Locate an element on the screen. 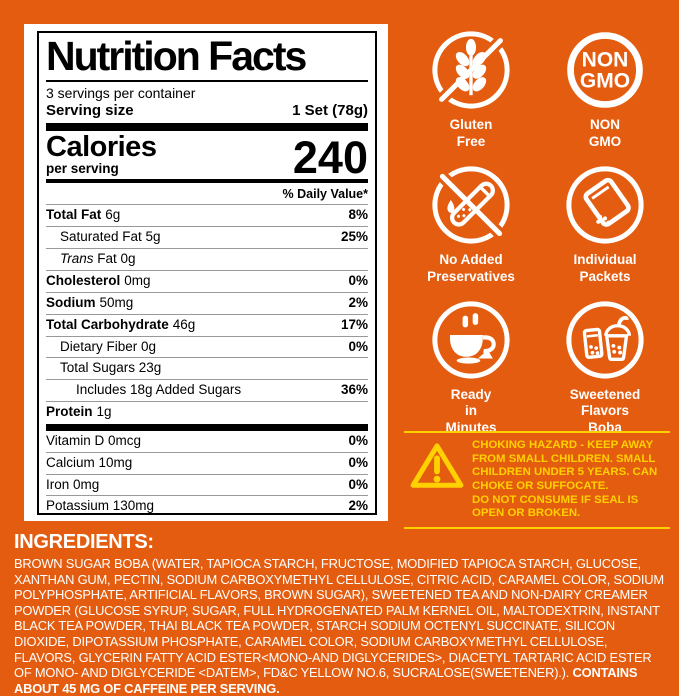 This screenshot has width=679, height=696. nutrient-name: Cholesterol is located at coordinates (83, 281).